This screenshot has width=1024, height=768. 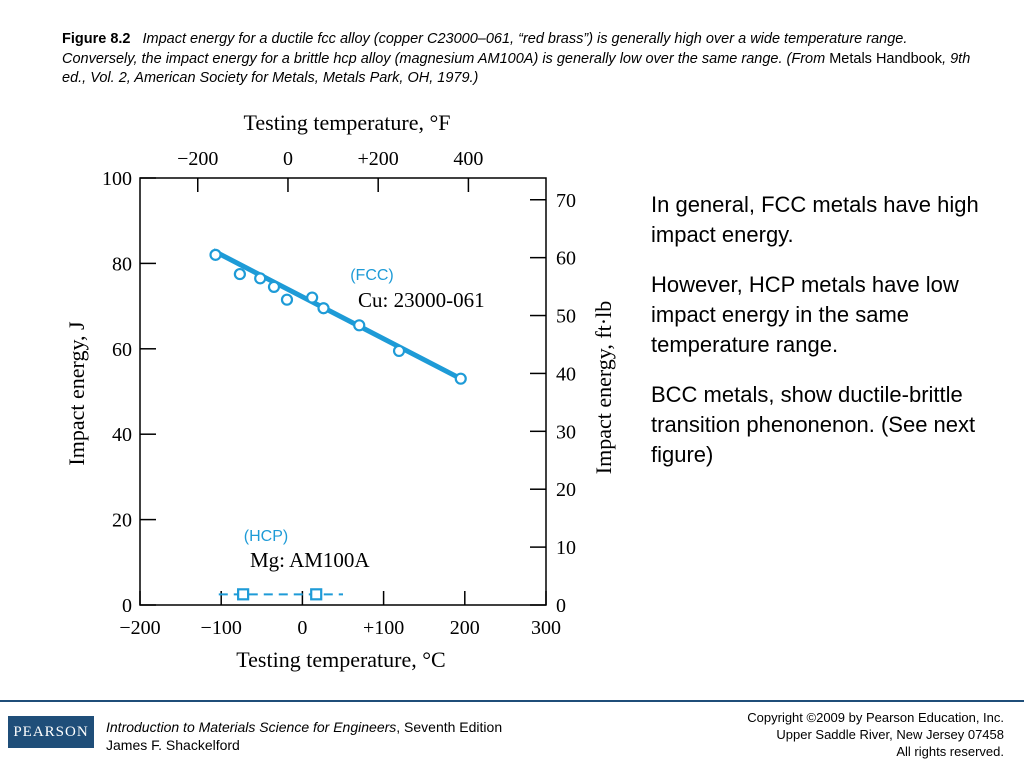 I want to click on y-tick-label-left: 100, so click(x=117, y=179).